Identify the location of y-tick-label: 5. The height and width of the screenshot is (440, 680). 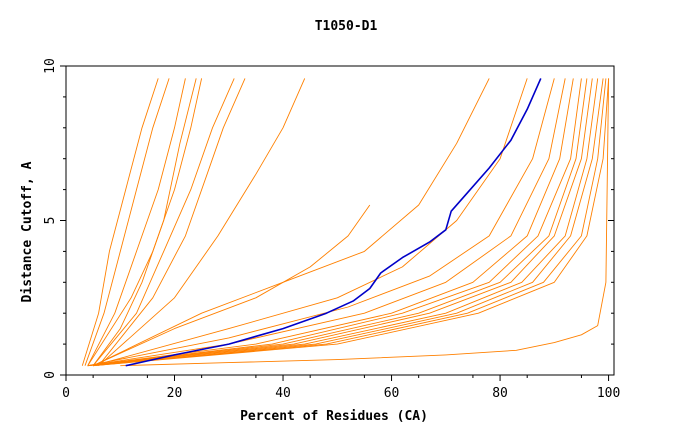
(50, 221).